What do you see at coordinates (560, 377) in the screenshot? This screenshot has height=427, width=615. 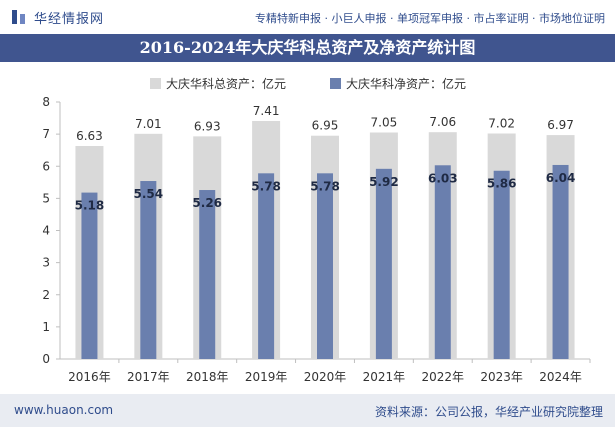 I see `x-tick-label: 2024年` at bounding box center [560, 377].